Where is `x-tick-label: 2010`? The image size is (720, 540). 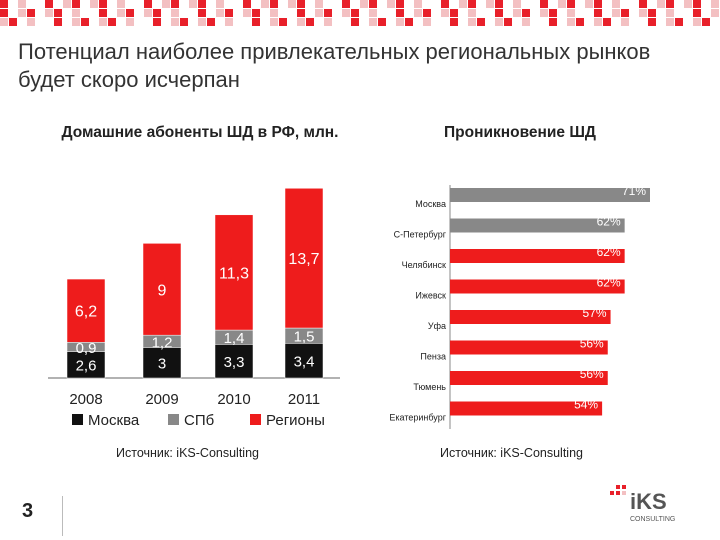
x-tick-label: 2010 is located at coordinates (233, 399).